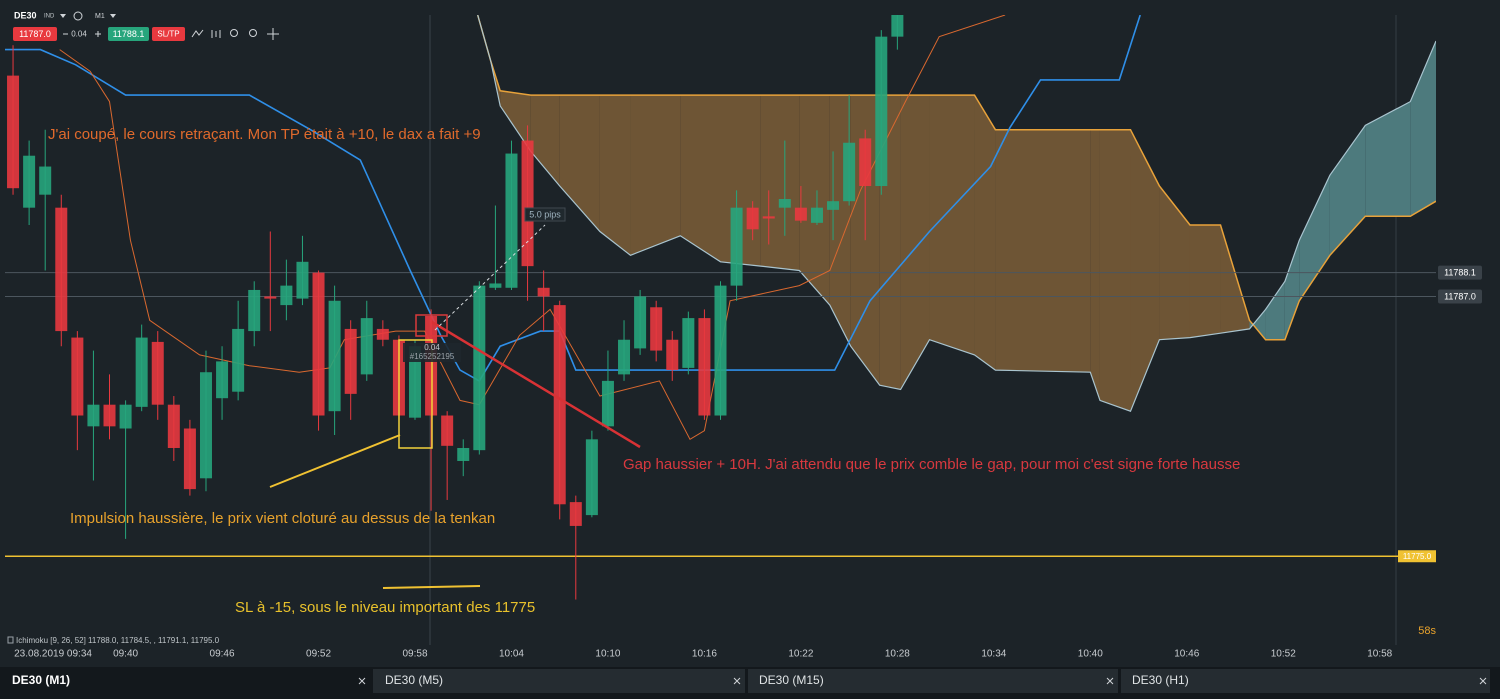 Image resolution: width=1500 pixels, height=699 pixels. I want to click on order-box, so click(431, 325).